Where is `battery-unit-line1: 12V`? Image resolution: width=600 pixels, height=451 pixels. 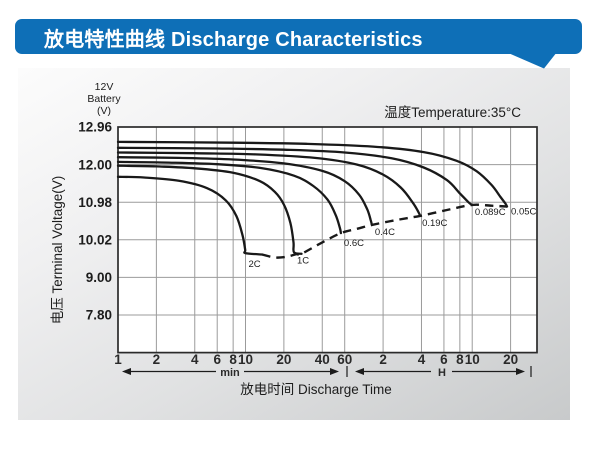
battery-unit-line1: 12V is located at coordinates (104, 87).